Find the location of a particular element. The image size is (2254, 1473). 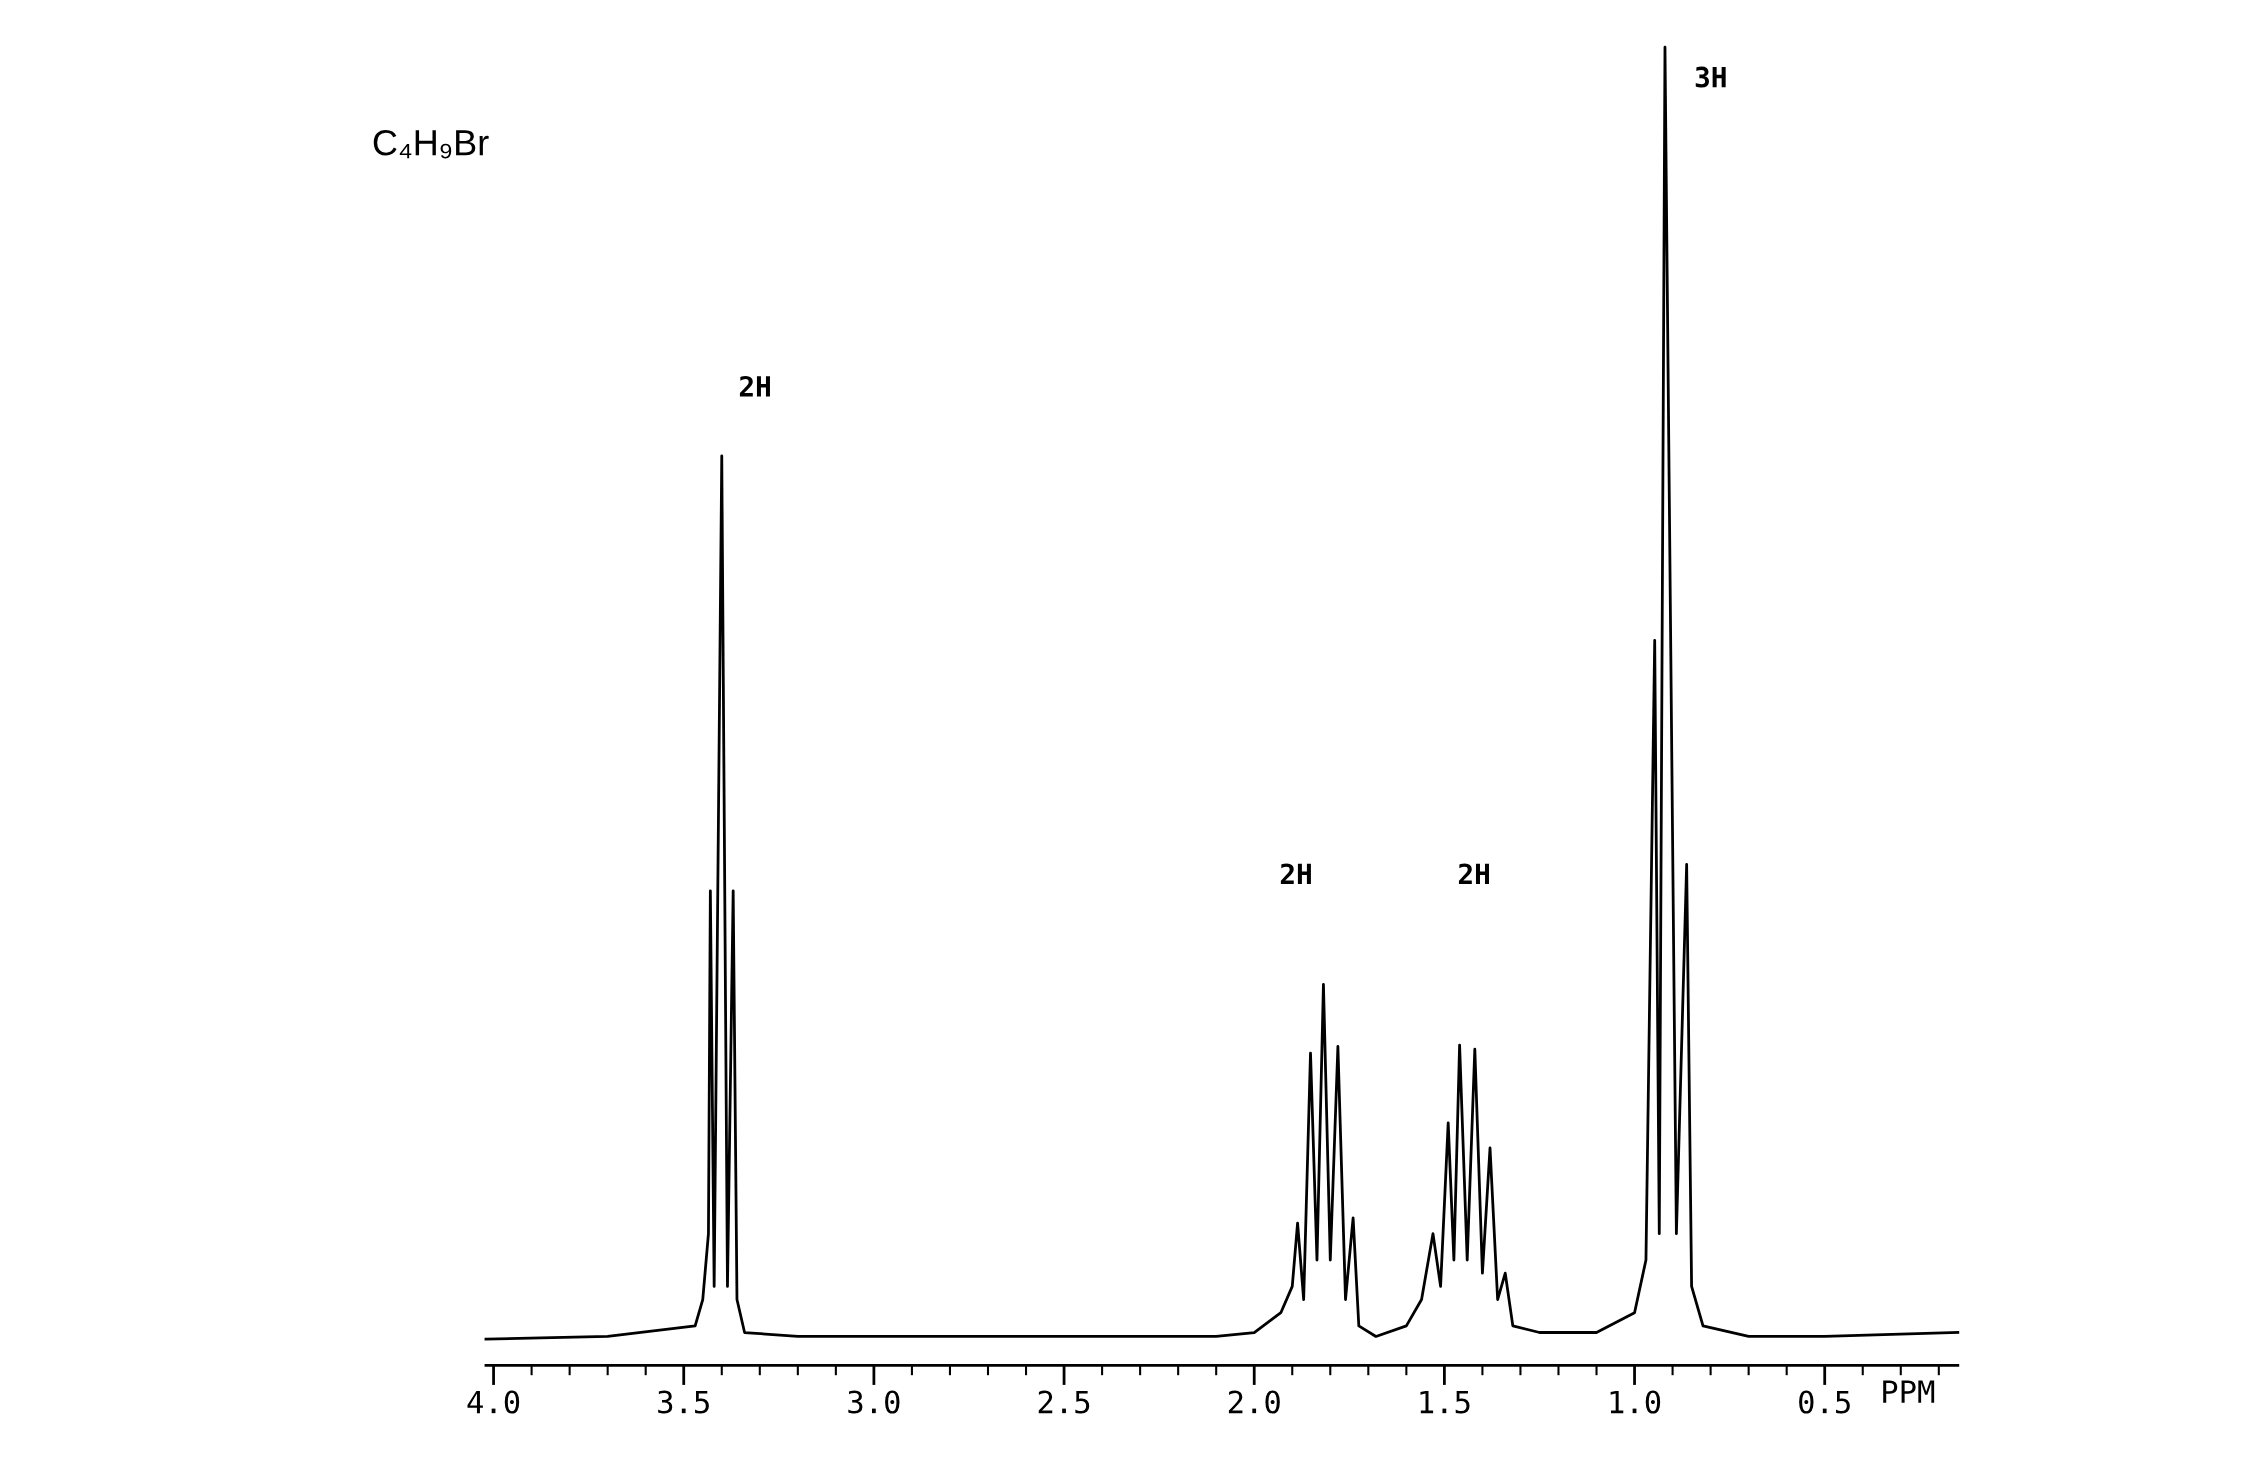

x-tick-label: 2.0 is located at coordinates (1254, 1402).